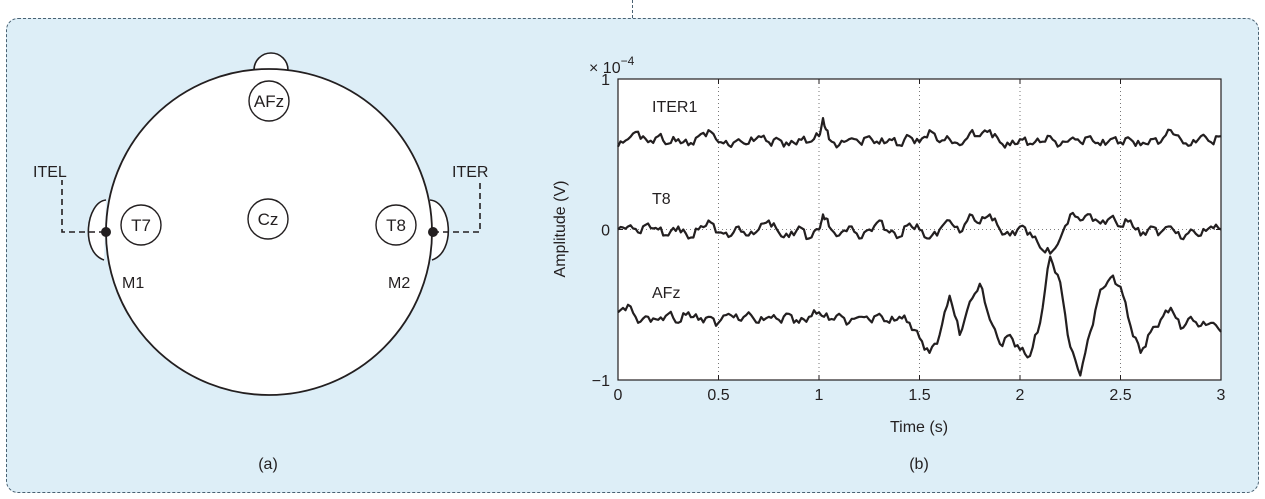 The image size is (1265, 499). I want to click on y-multiplier-exp: −4, so click(628, 61).